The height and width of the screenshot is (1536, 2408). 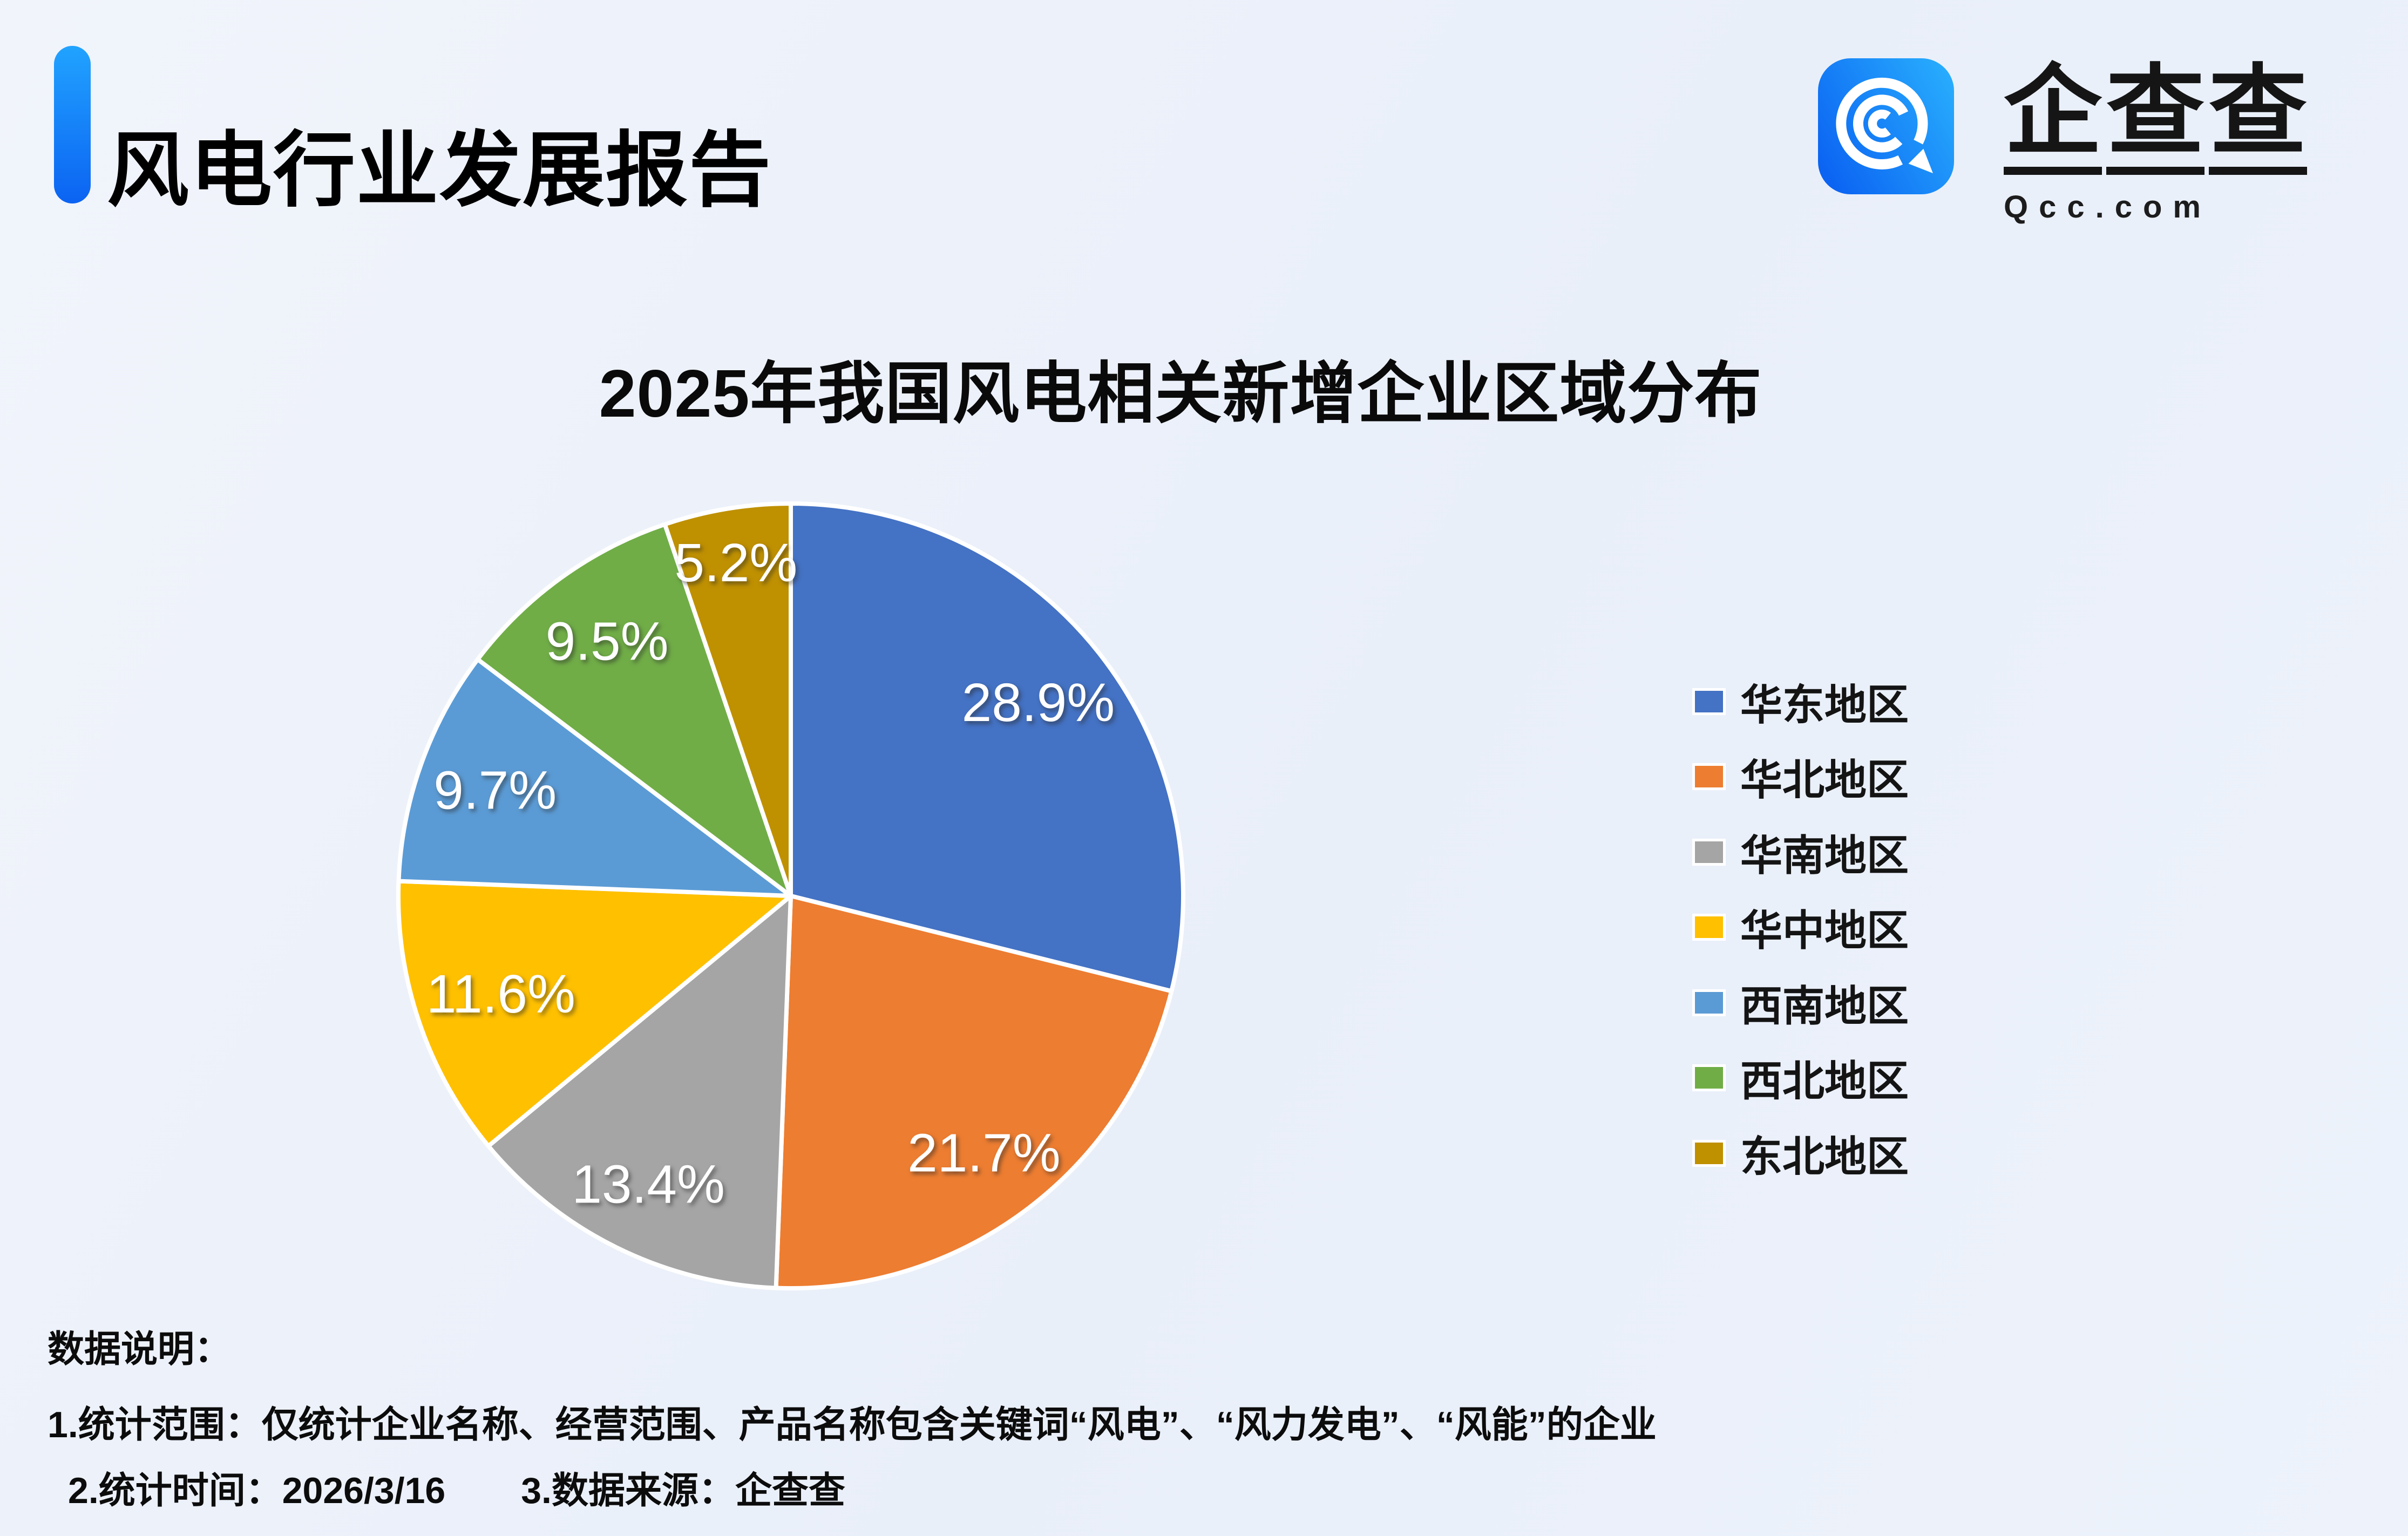 What do you see at coordinates (72, 124) in the screenshot?
I see `title-accent-bar` at bounding box center [72, 124].